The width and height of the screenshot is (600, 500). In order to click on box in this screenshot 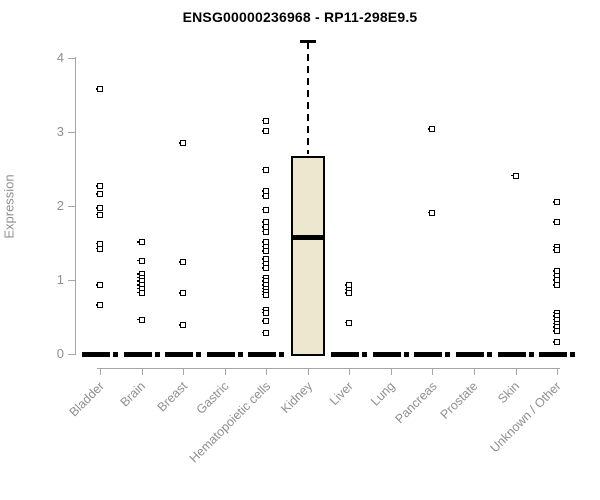, I will do `click(307, 255)`.